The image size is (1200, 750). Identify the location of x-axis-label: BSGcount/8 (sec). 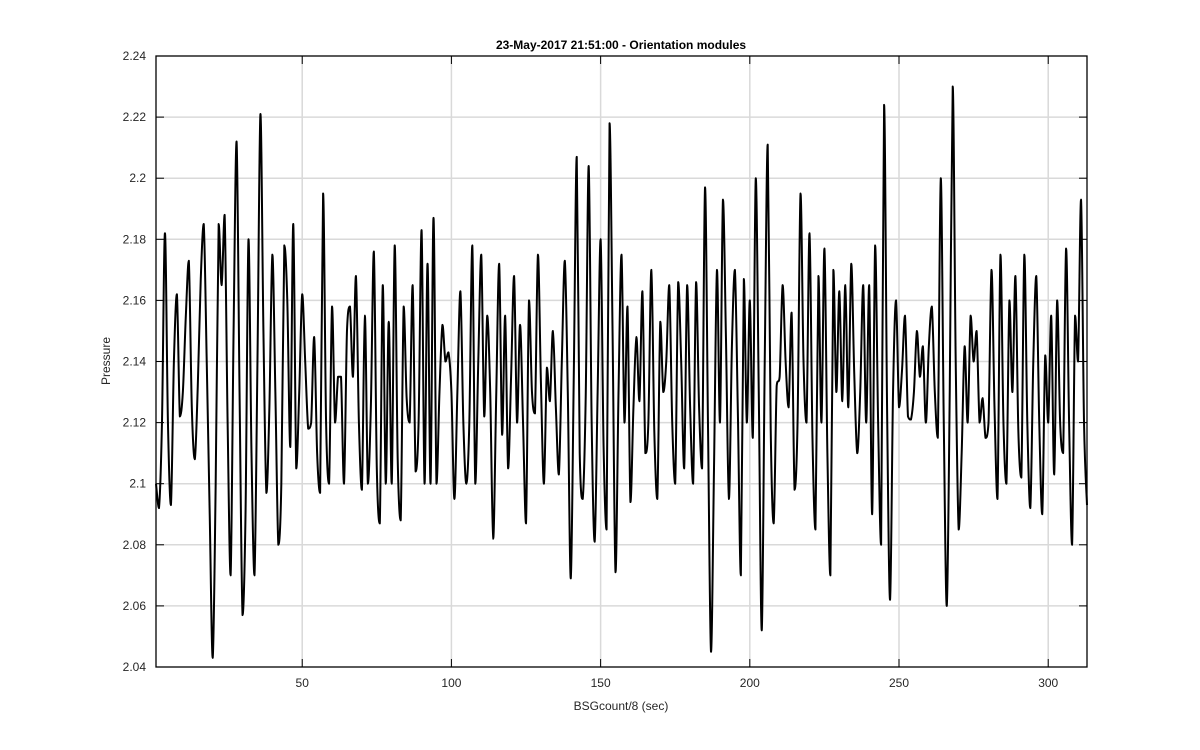
(621, 706).